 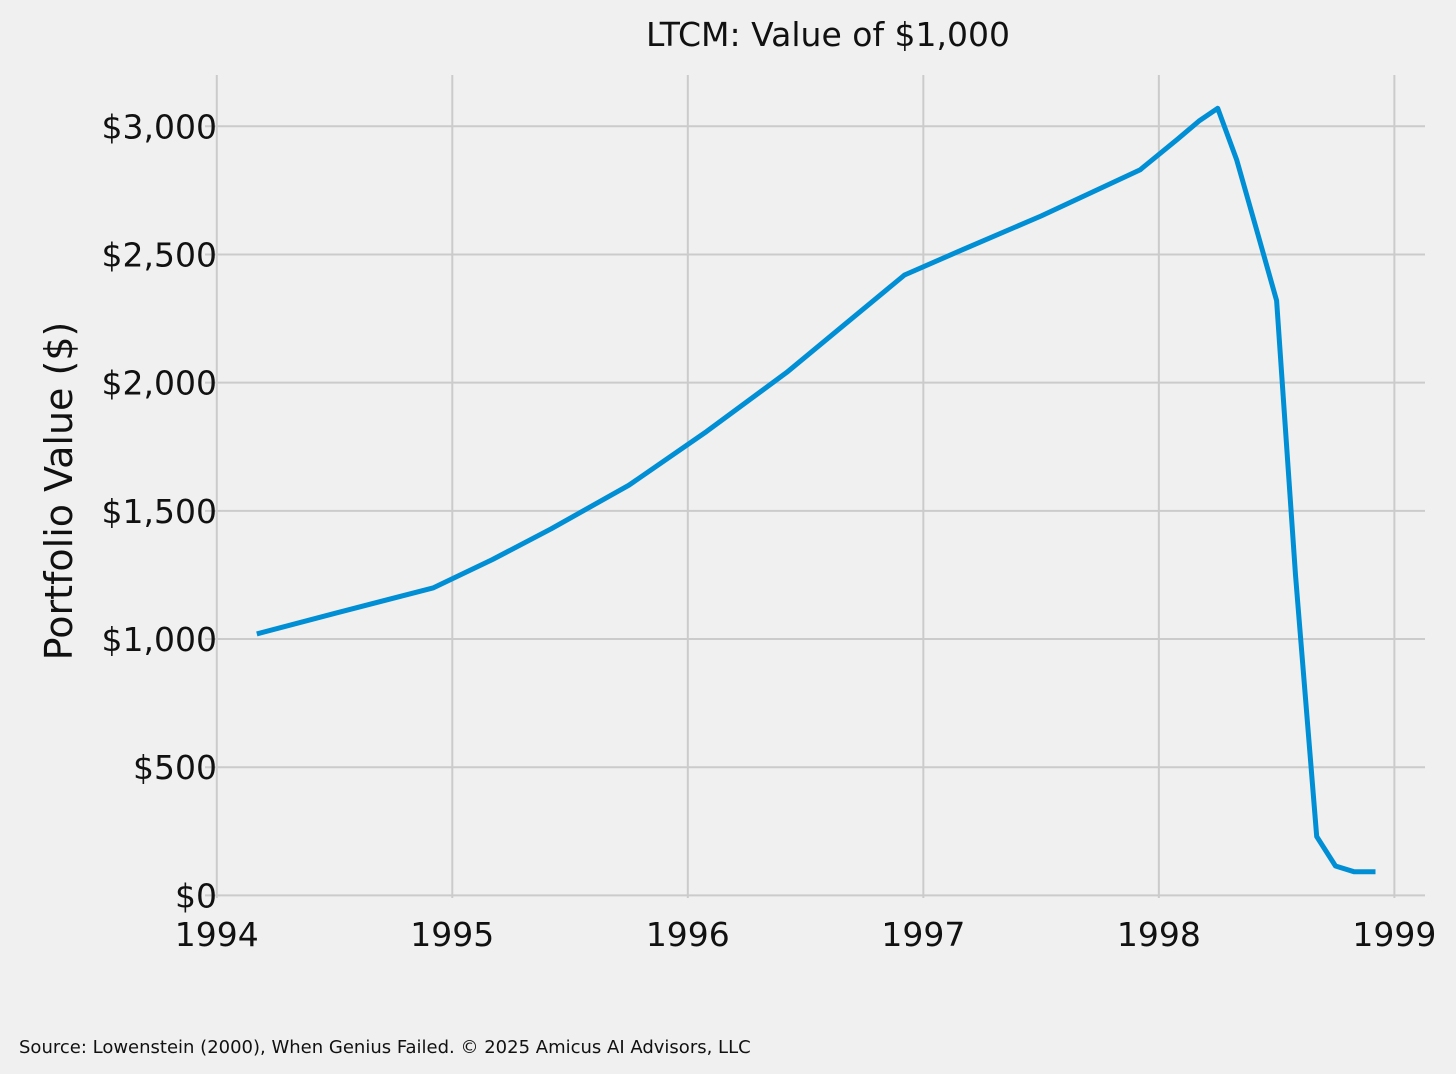 What do you see at coordinates (159, 254) in the screenshot?
I see `y-tick-label: $2,500` at bounding box center [159, 254].